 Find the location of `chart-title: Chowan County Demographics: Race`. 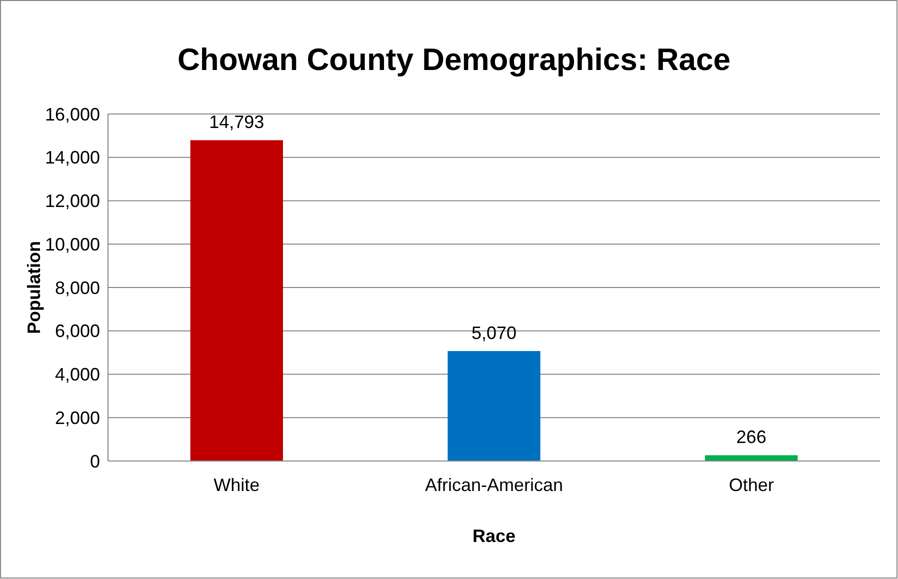

chart-title: Chowan County Demographics: Race is located at coordinates (454, 59).